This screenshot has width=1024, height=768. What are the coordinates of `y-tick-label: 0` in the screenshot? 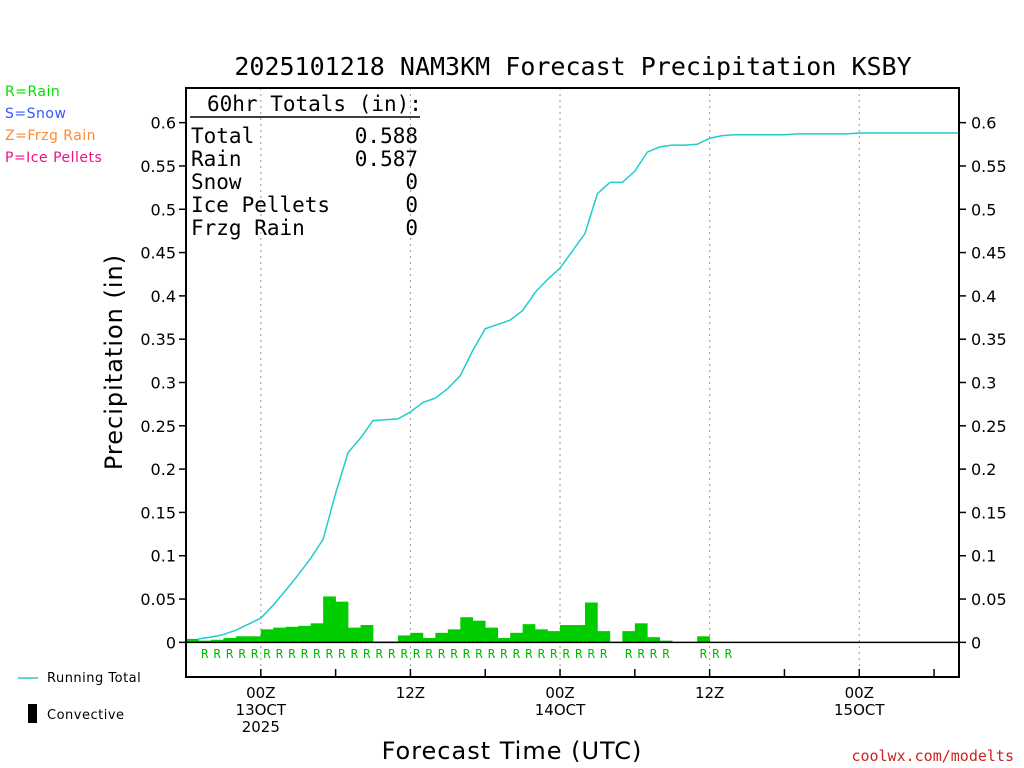 It's located at (171, 642).